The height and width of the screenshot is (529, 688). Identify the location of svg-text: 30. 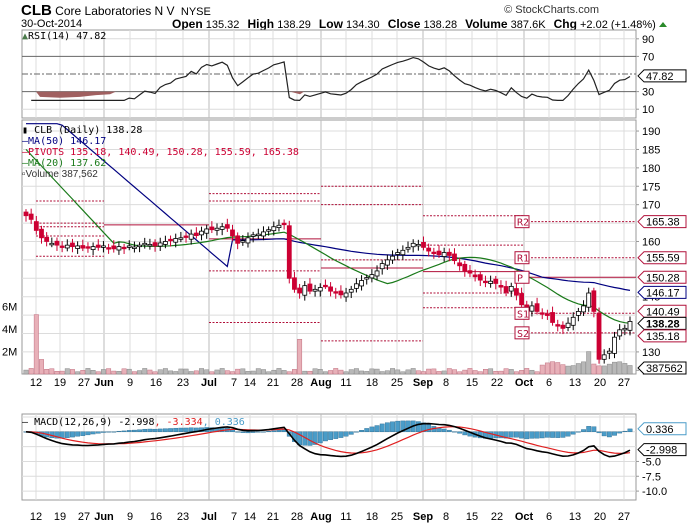
(648, 93).